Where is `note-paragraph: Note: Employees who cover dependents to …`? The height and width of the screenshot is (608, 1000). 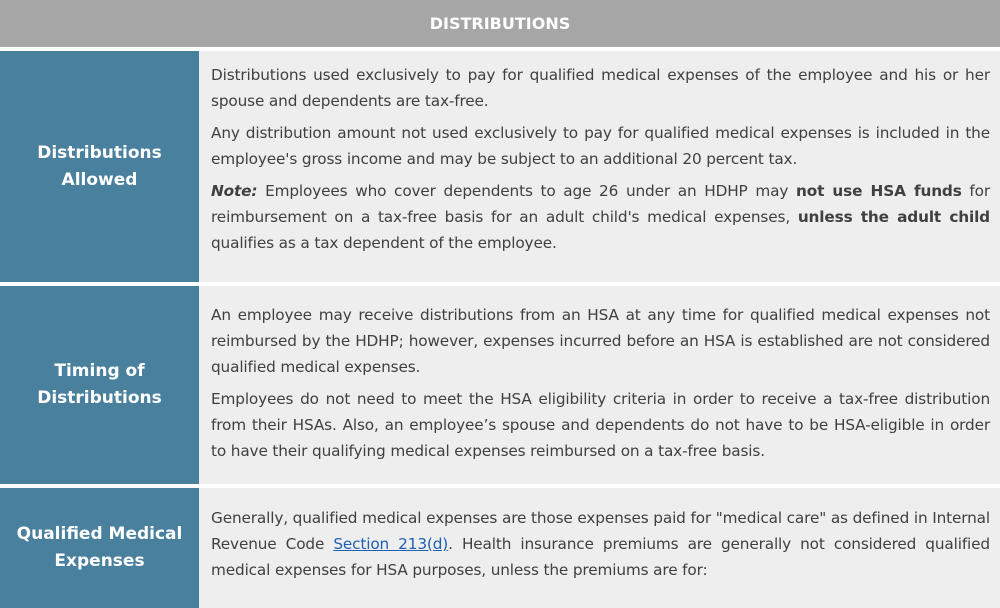 note-paragraph: Note: Employees who cover dependents to … is located at coordinates (600, 217).